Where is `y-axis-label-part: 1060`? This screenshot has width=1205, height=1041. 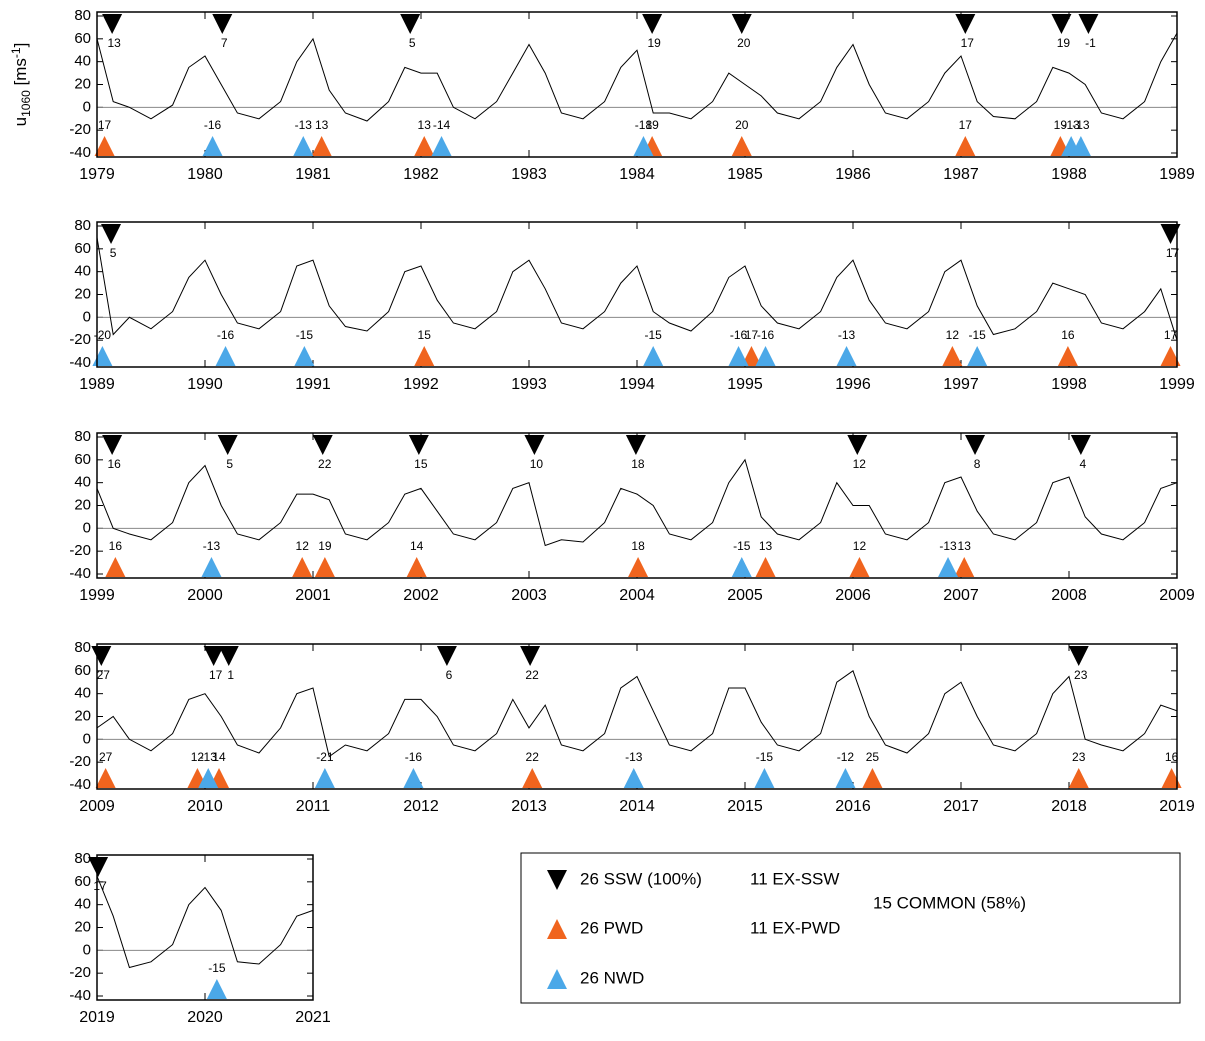 y-axis-label-part: 1060 is located at coordinates (26, 103).